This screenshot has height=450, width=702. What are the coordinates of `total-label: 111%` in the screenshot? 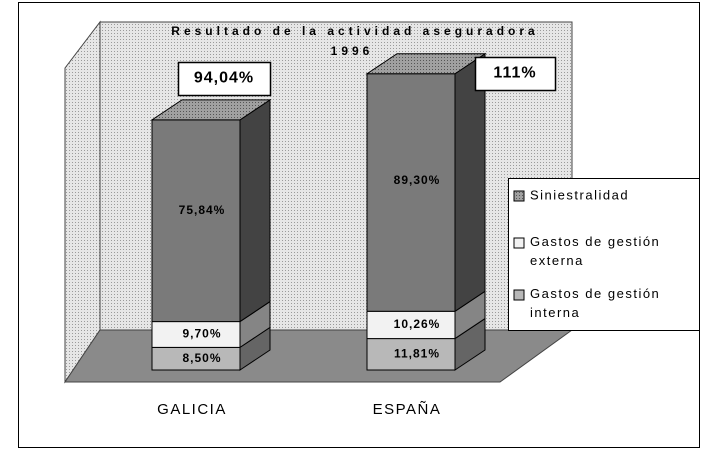 It's located at (514, 73).